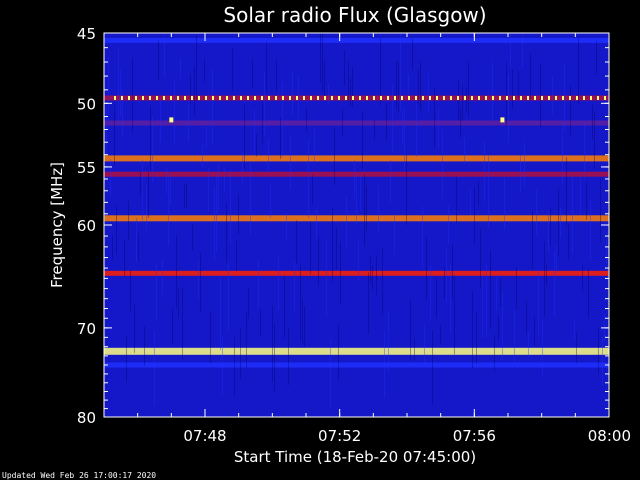 This screenshot has width=640, height=480. Describe the element at coordinates (86, 168) in the screenshot. I see `y-tick-label: 55` at that location.